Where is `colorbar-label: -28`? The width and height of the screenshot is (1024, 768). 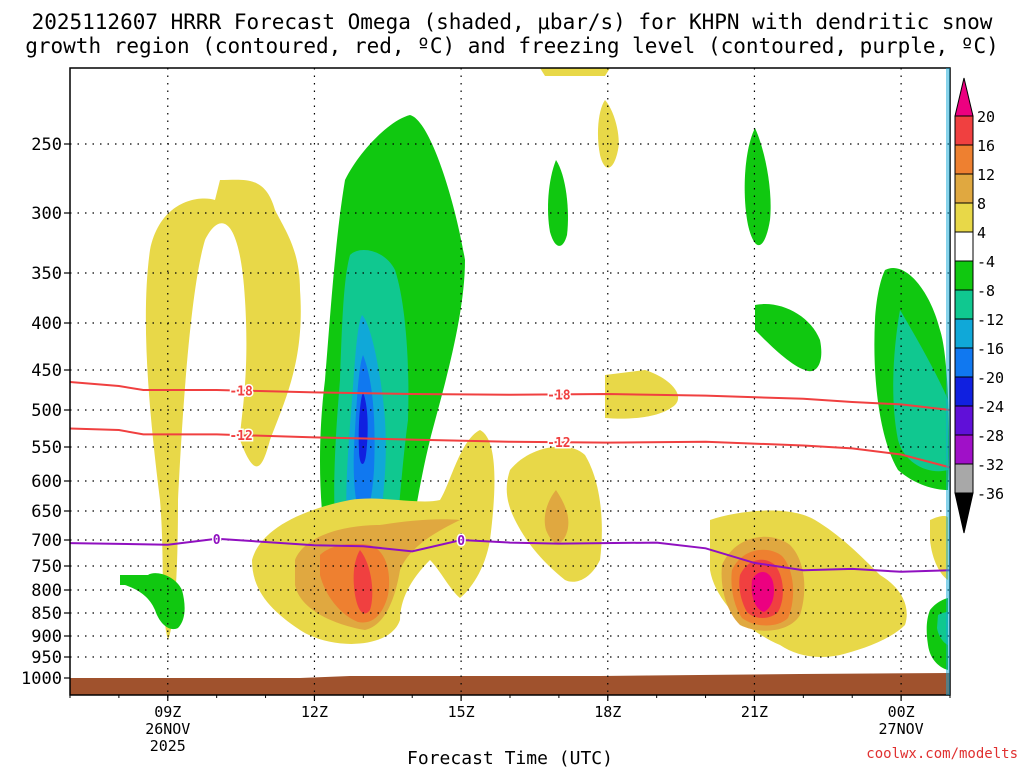 colorbar-label: -28 is located at coordinates (990, 436).